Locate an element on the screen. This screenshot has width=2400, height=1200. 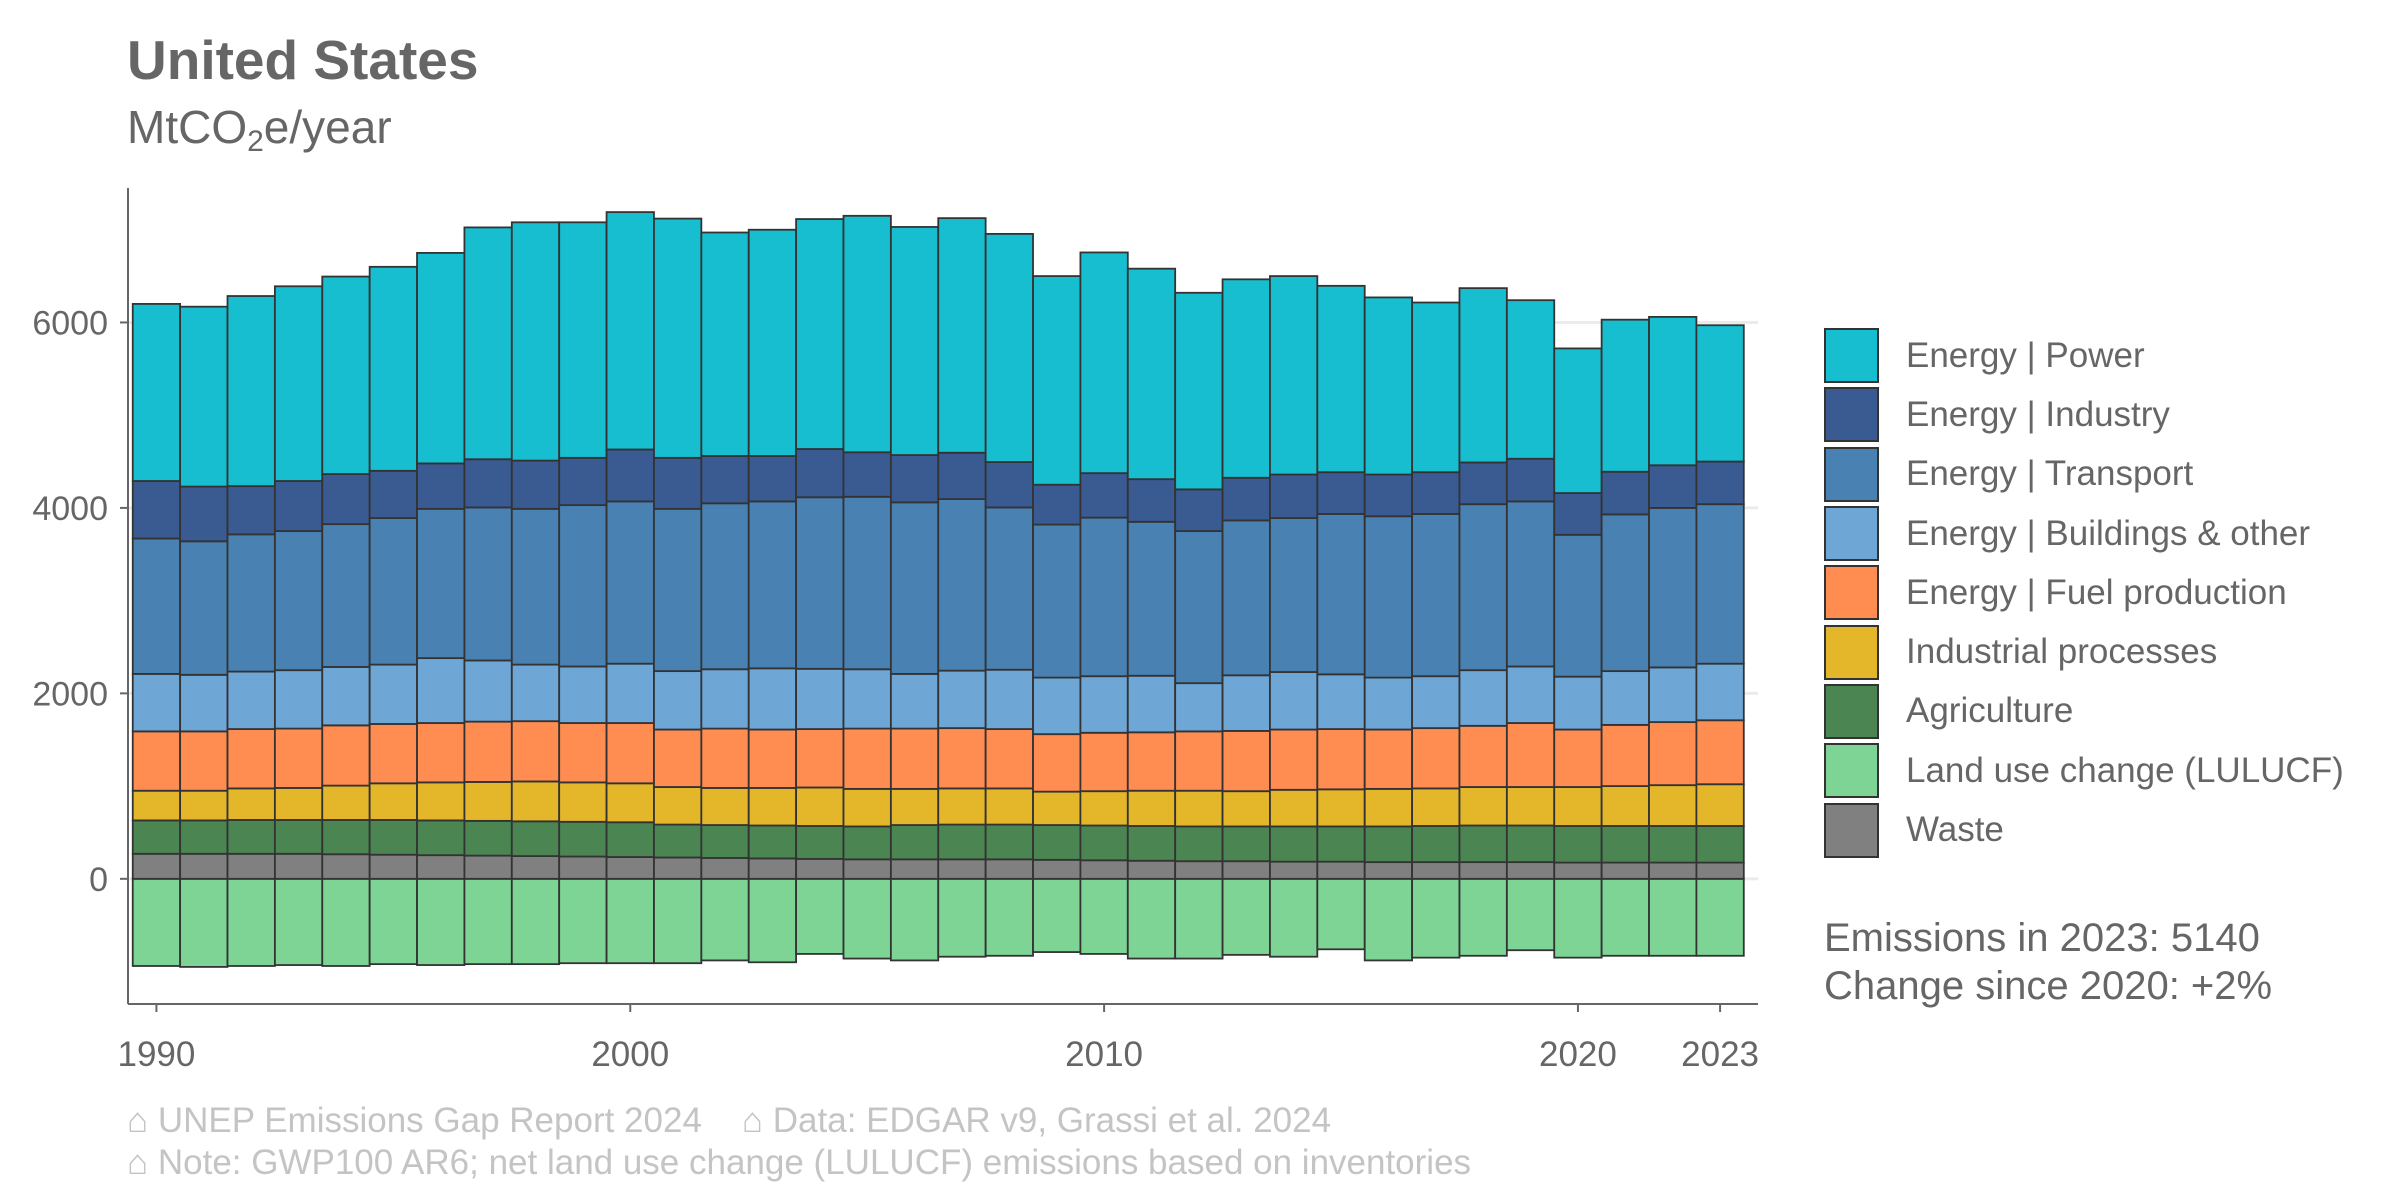
bar-agriculture-2019 is located at coordinates (1530, 844).